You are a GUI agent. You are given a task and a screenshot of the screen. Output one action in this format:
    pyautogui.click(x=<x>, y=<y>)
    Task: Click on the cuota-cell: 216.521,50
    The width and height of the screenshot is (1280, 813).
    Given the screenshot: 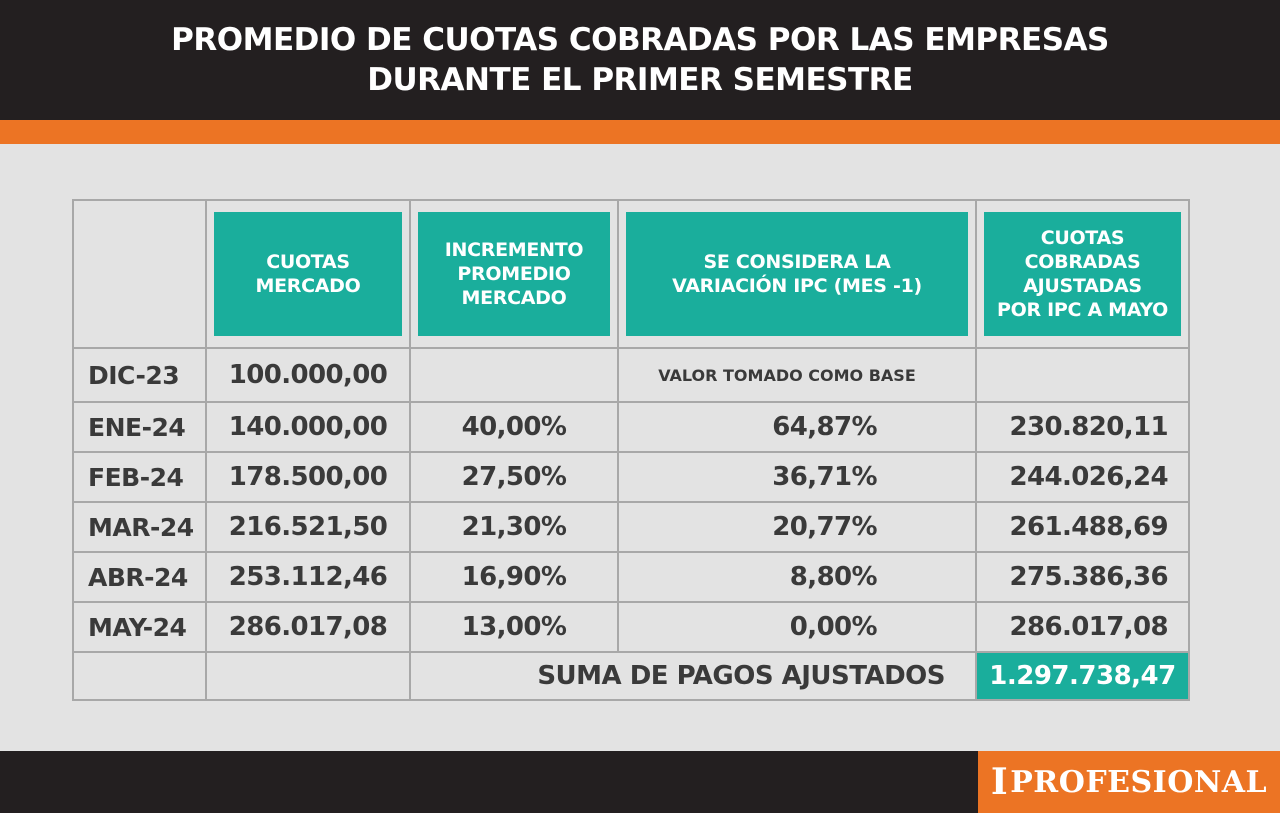 What is the action you would take?
    pyautogui.click(x=308, y=527)
    